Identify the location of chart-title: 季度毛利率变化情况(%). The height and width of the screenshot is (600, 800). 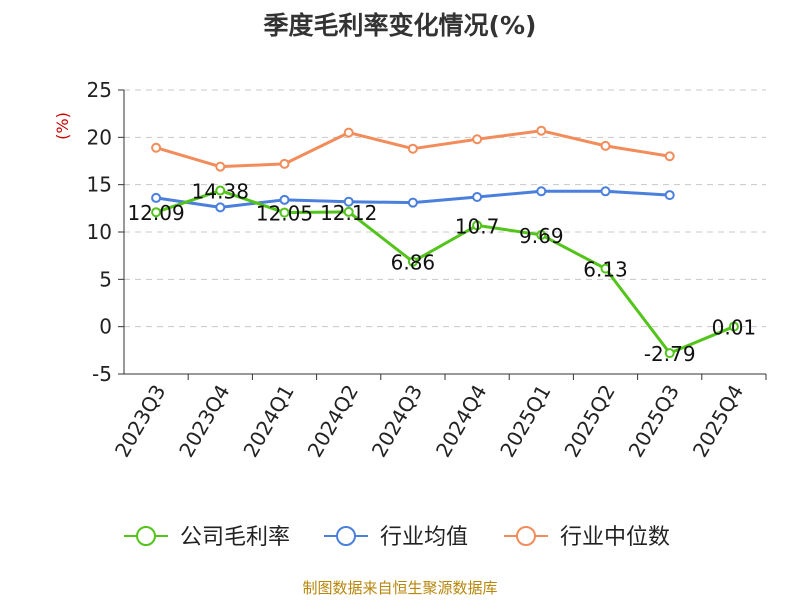
(400, 25).